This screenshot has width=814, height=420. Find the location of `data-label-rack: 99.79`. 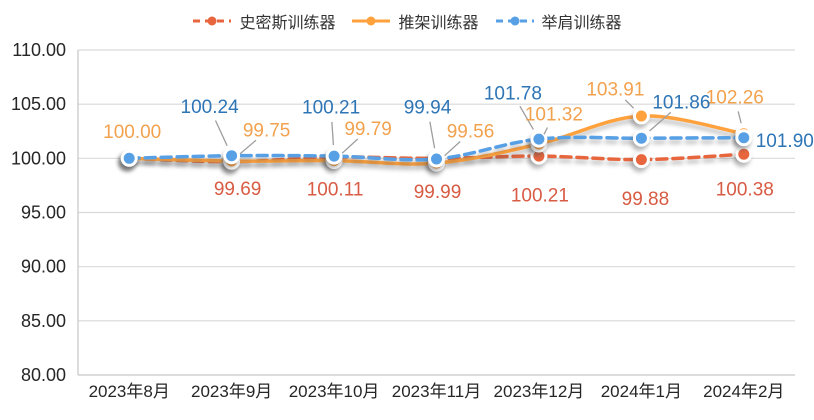

data-label-rack: 99.79 is located at coordinates (368, 129).